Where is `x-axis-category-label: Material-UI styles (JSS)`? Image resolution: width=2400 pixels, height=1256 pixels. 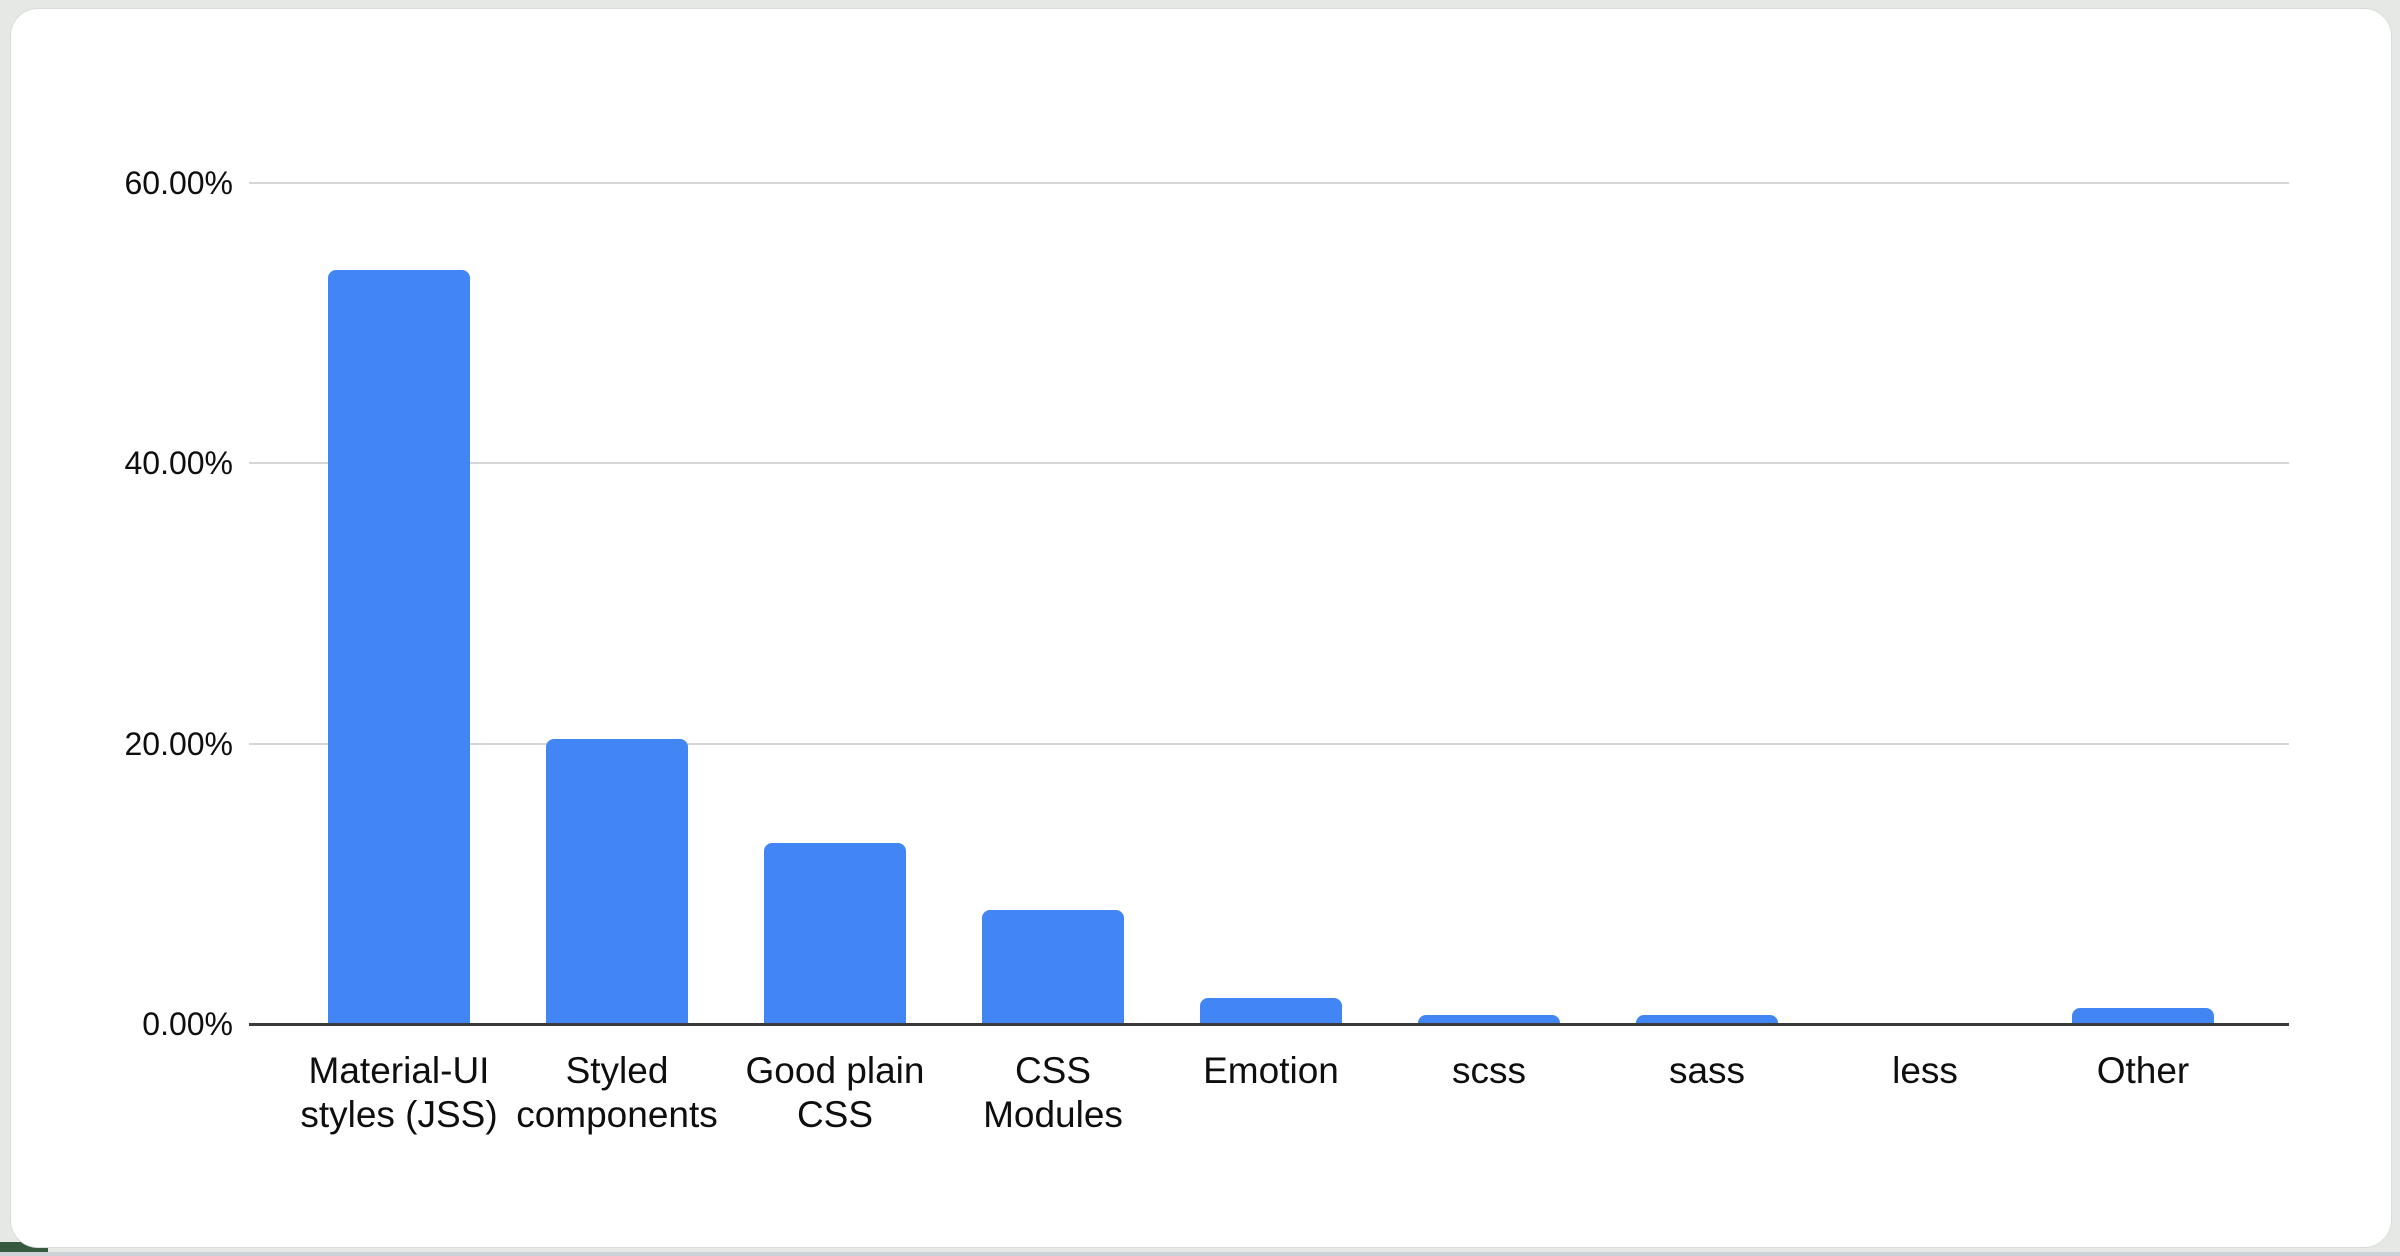
x-axis-category-label: Material-UI styles (JSS) is located at coordinates (399, 1092).